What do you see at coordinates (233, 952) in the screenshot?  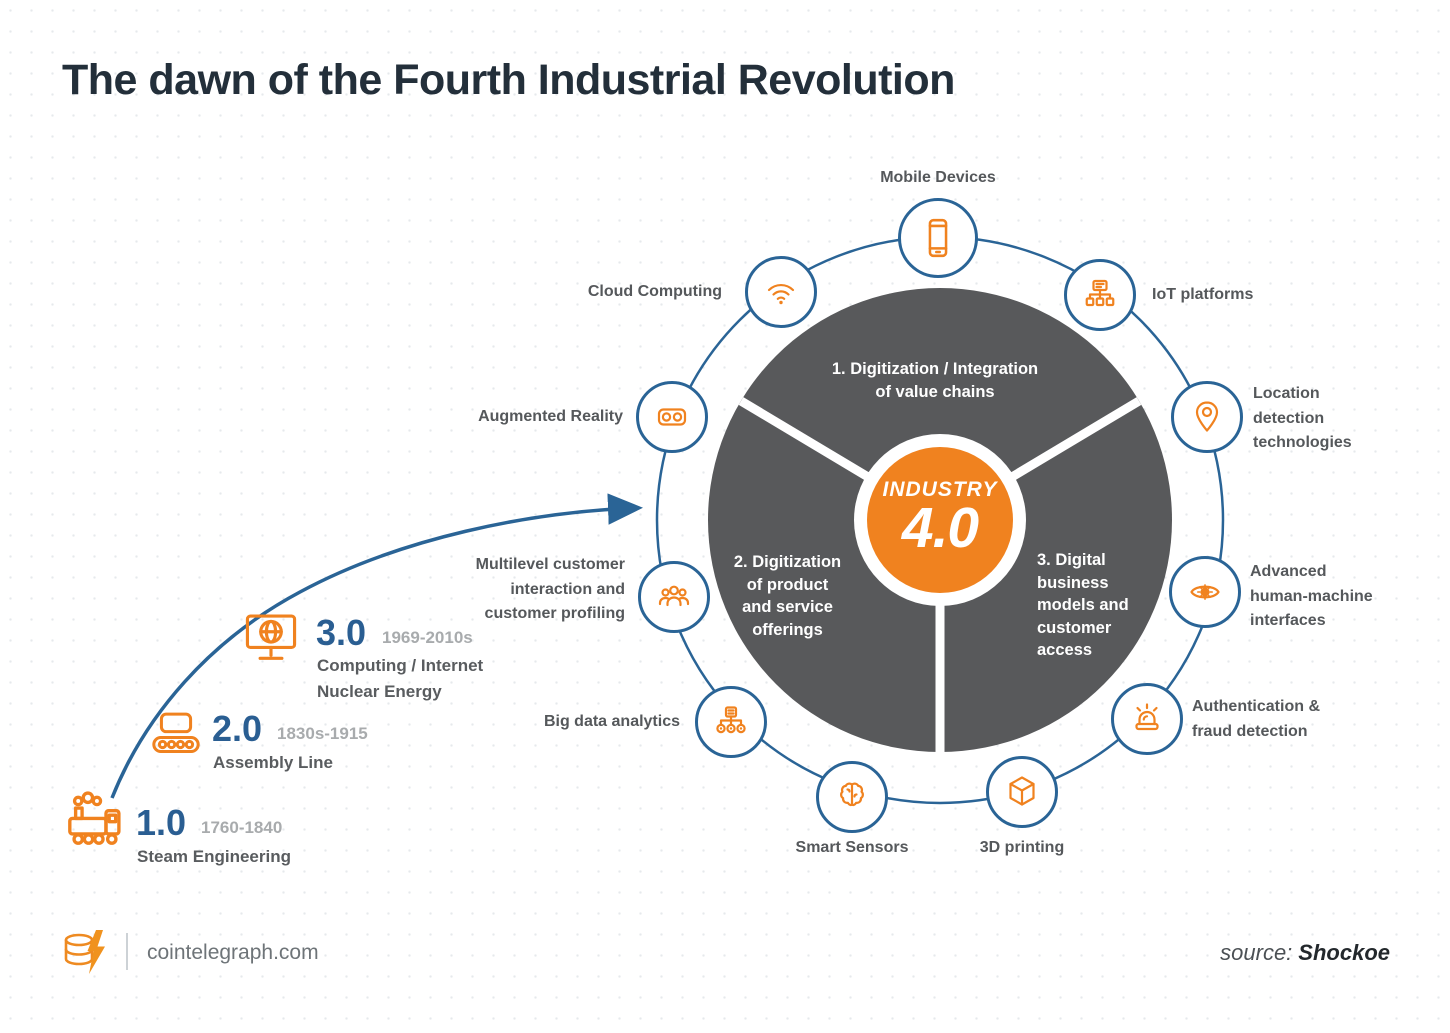 I see `footer-site-name: cointelegraph.com` at bounding box center [233, 952].